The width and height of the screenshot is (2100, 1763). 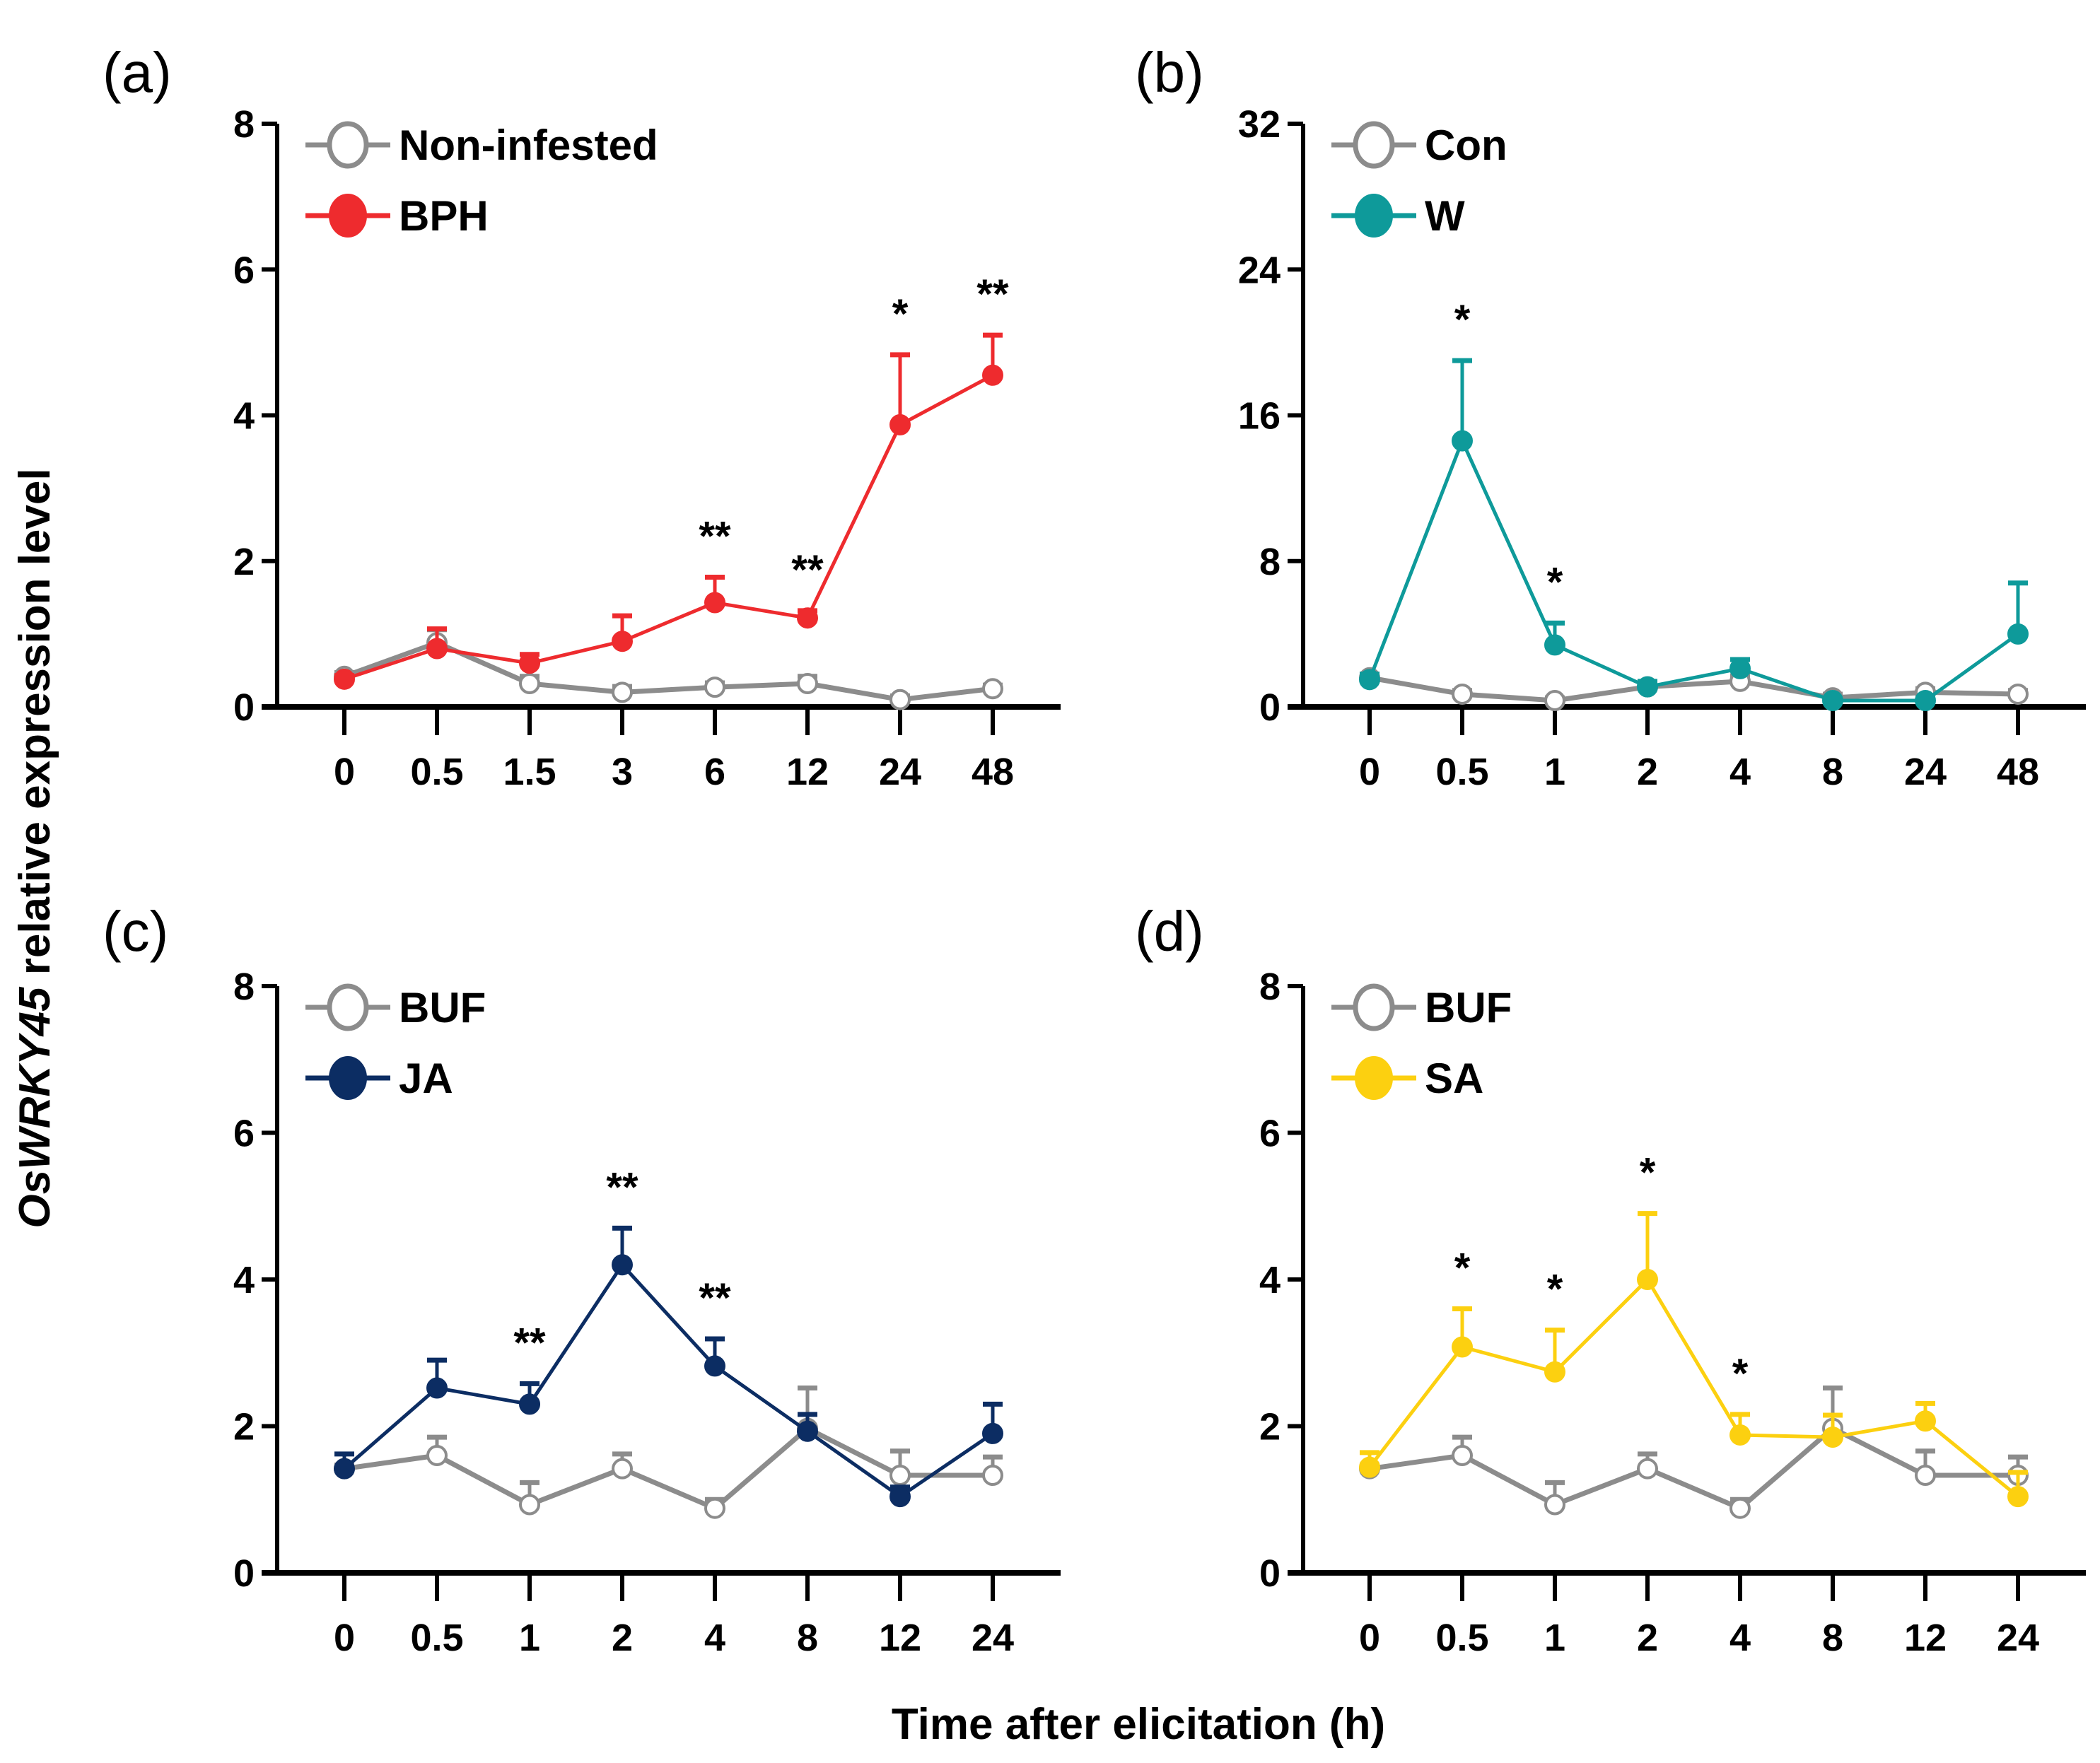 What do you see at coordinates (1259, 270) in the screenshot?
I see `y-tick-label: 24` at bounding box center [1259, 270].